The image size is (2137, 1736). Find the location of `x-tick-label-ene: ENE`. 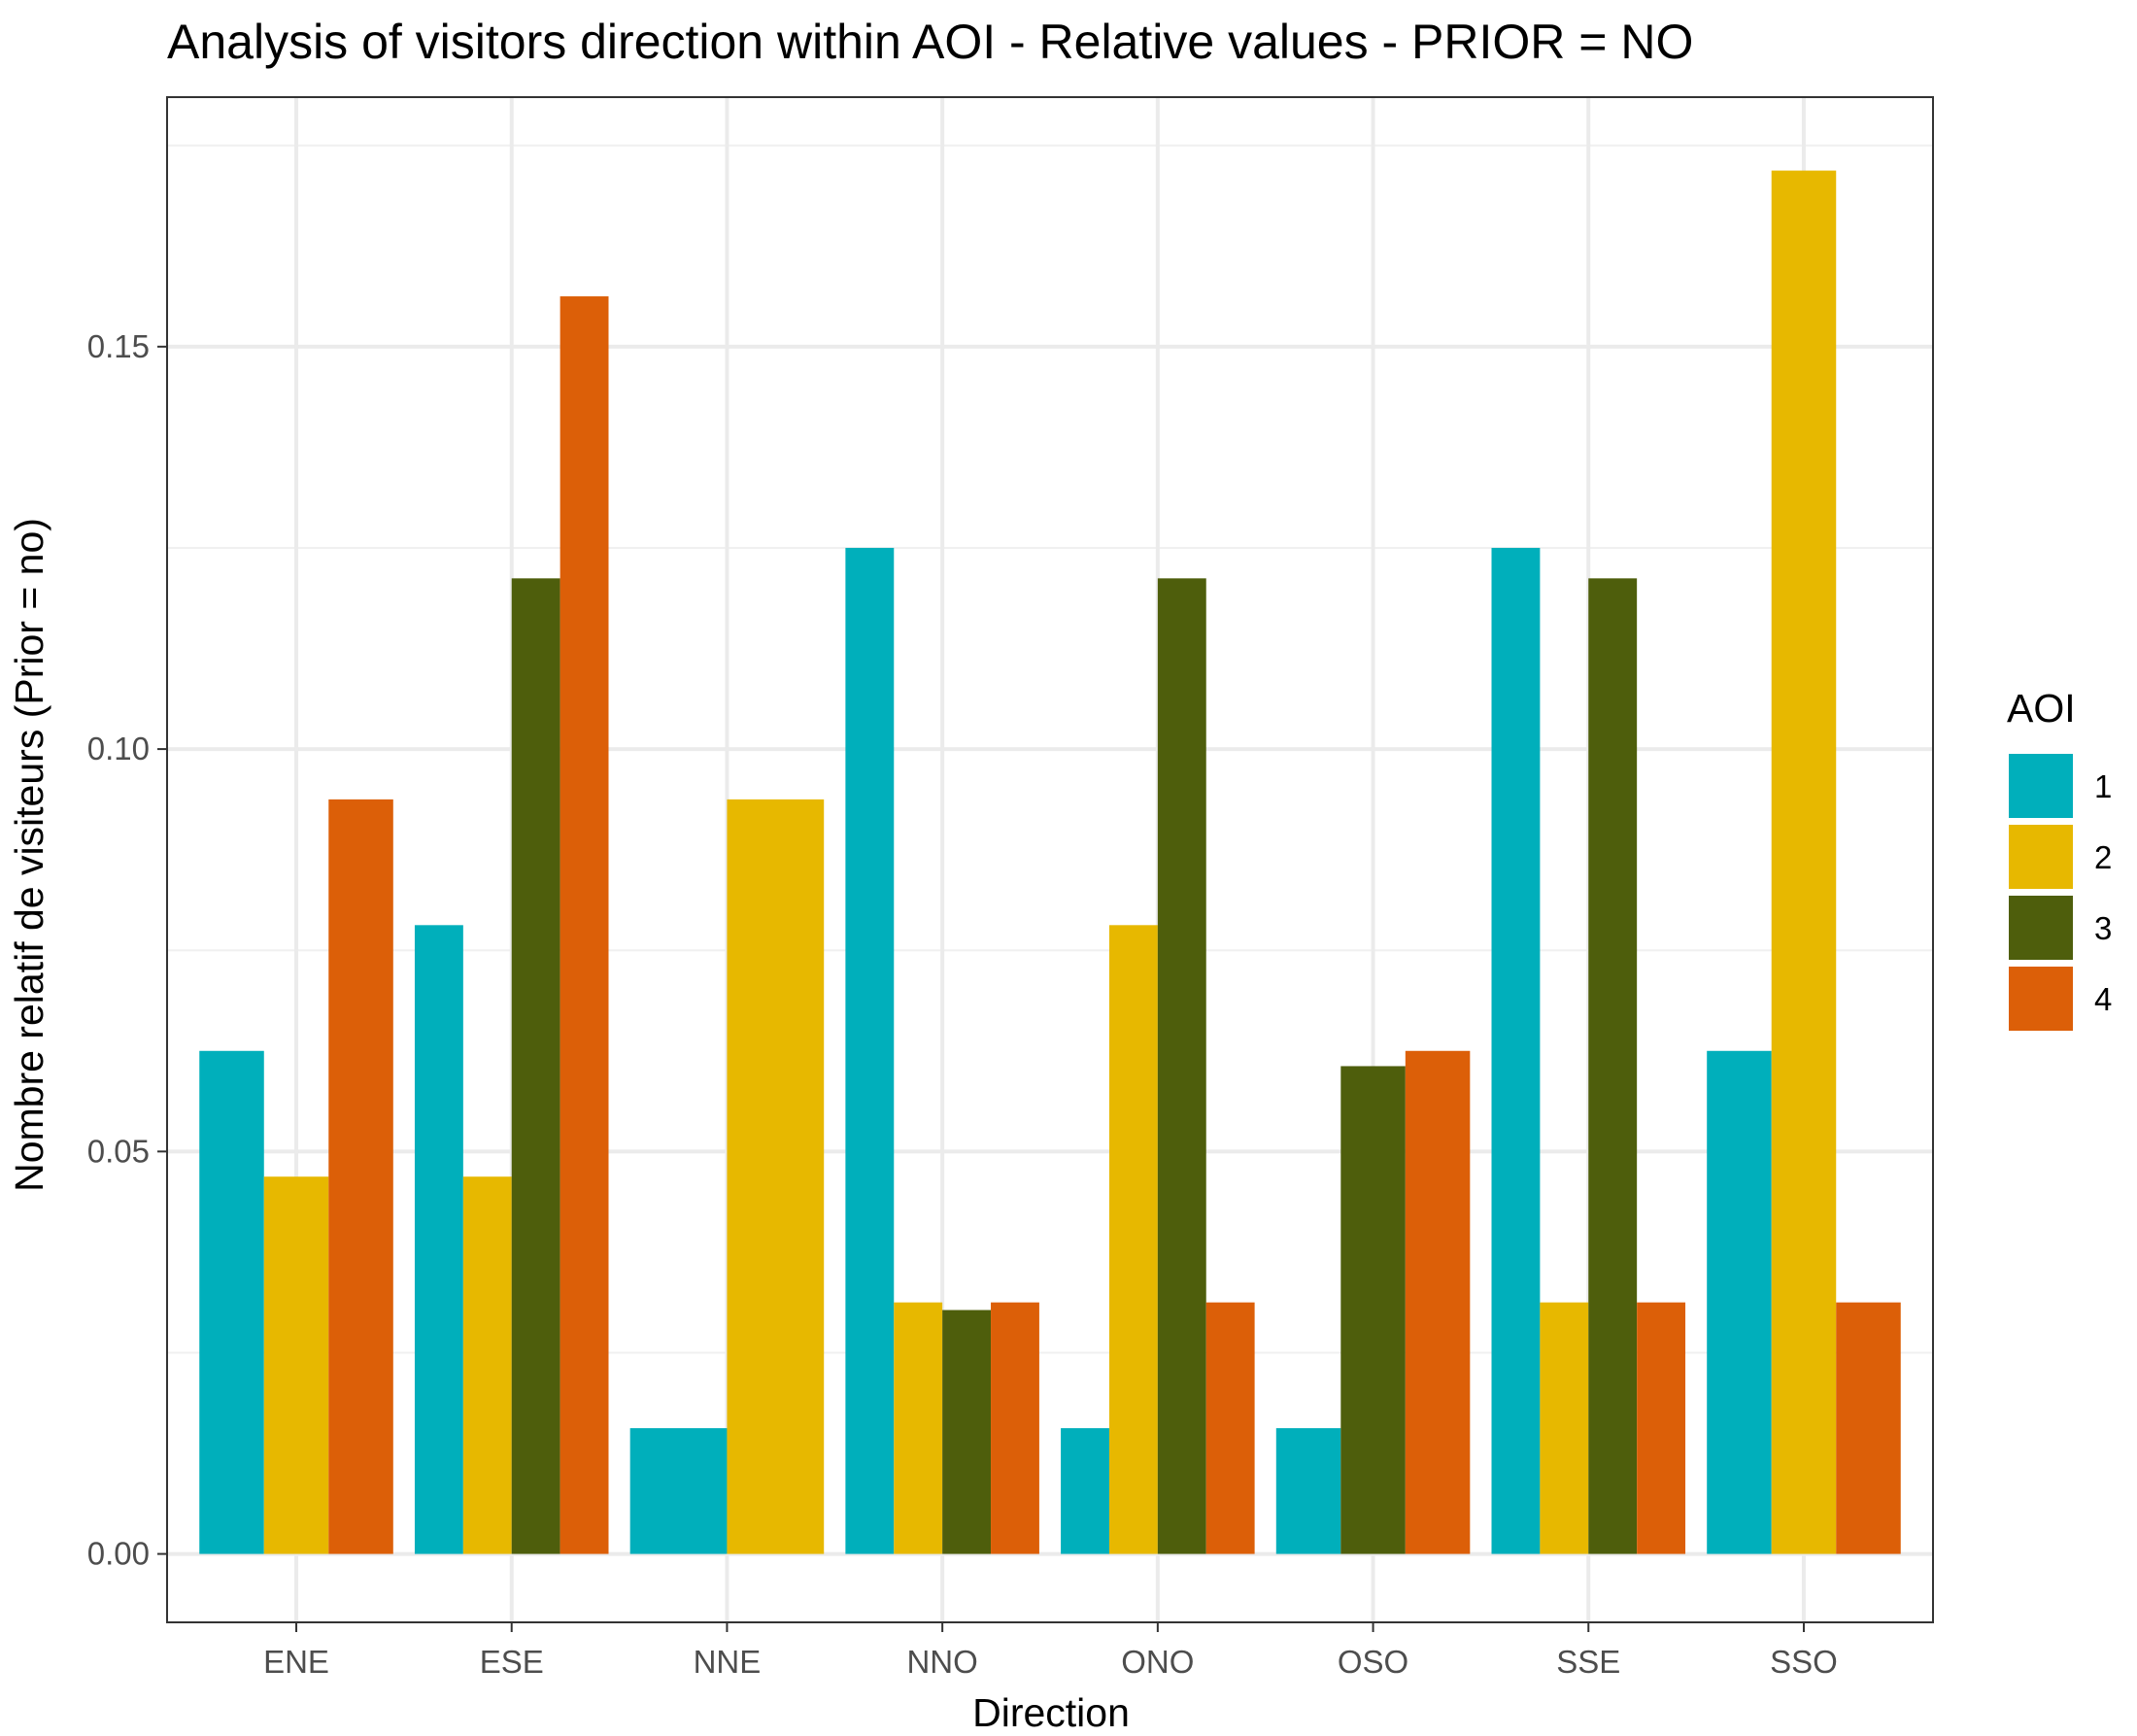

x-tick-label-ene: ENE is located at coordinates (296, 1662).